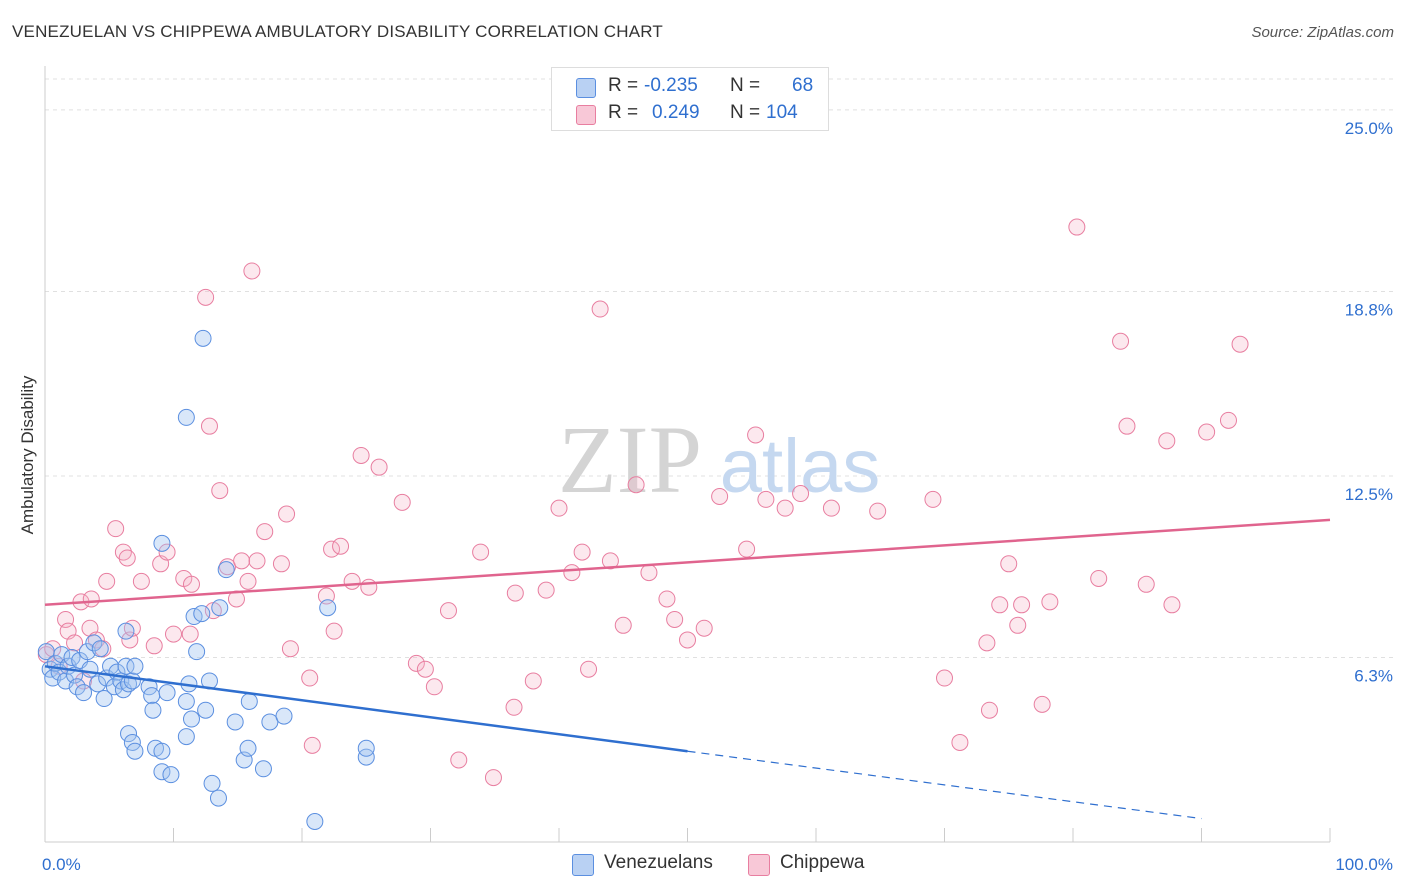  I want to click on venezuelan-points, so click(206, 580).